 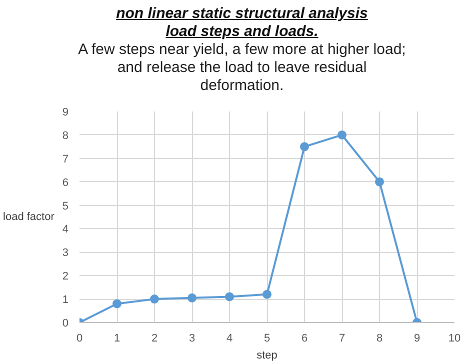 I want to click on x-tick-label: 3, so click(x=192, y=338).